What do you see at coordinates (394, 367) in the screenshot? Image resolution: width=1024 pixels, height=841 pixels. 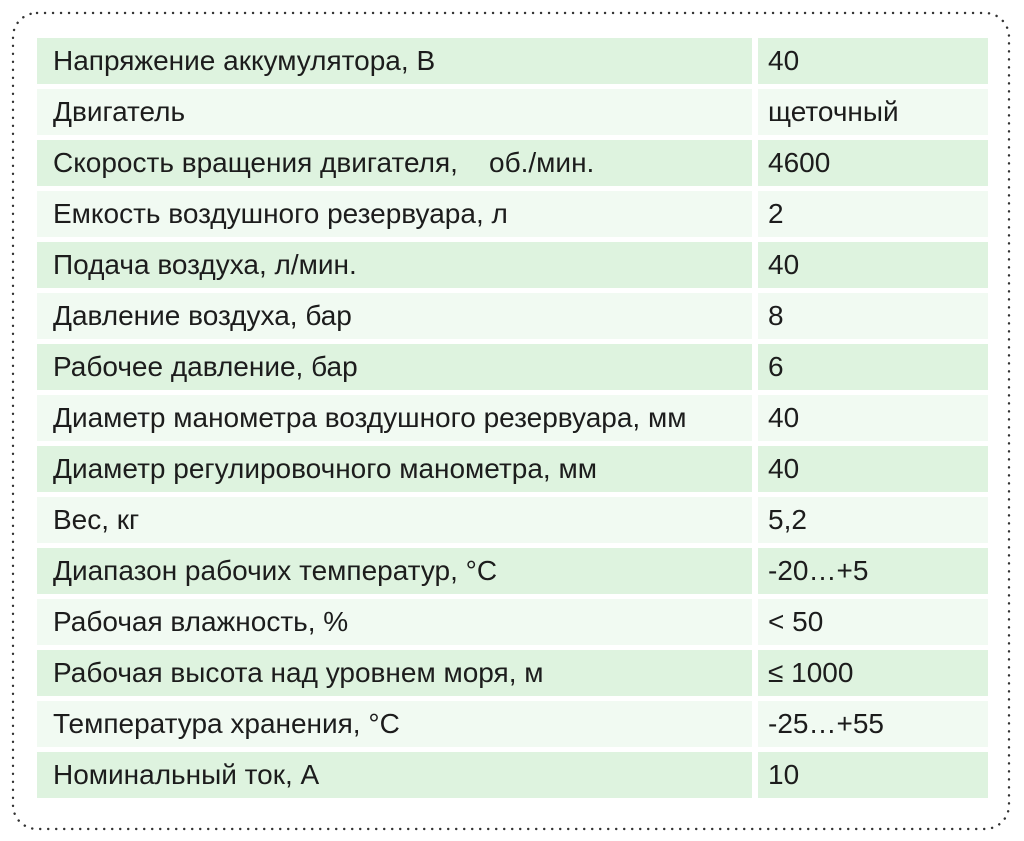 I see `spec-label: Рабочее давление, бар` at bounding box center [394, 367].